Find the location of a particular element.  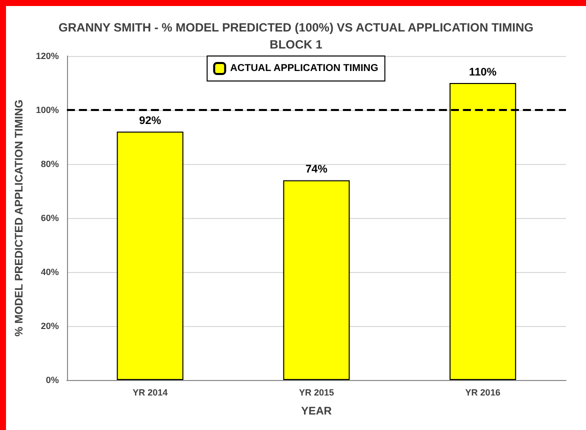

data-label: 92% is located at coordinates (150, 121).